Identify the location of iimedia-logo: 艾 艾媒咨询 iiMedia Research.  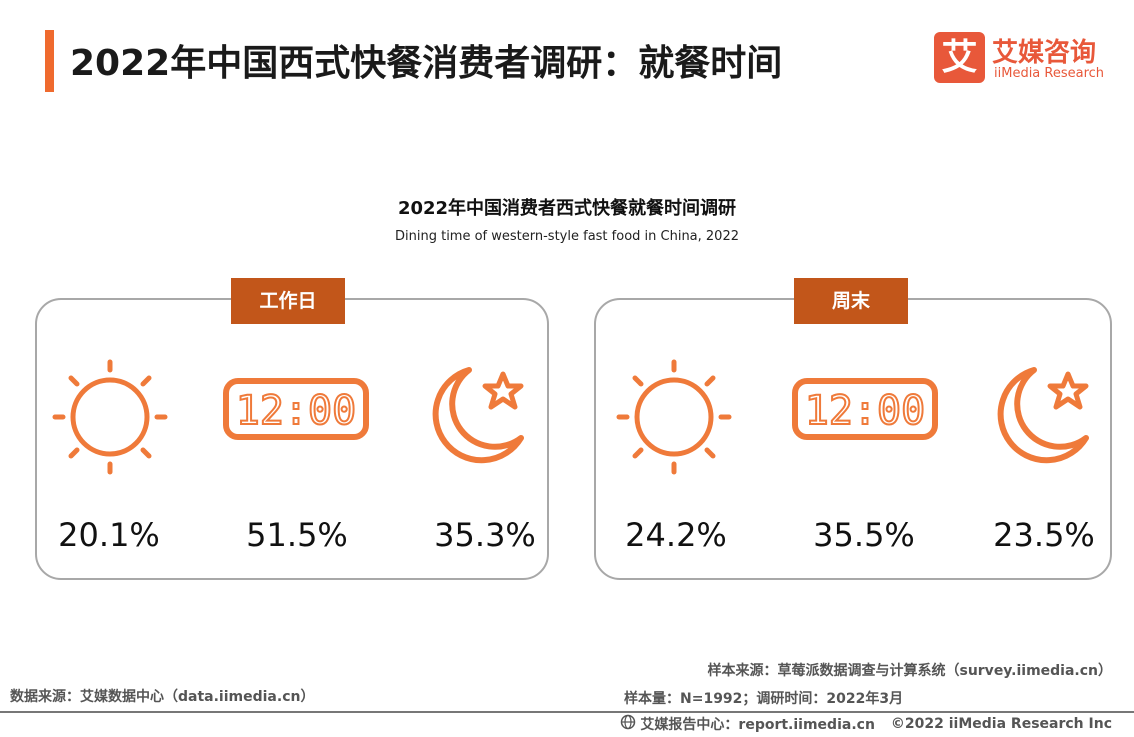
(1024, 59).